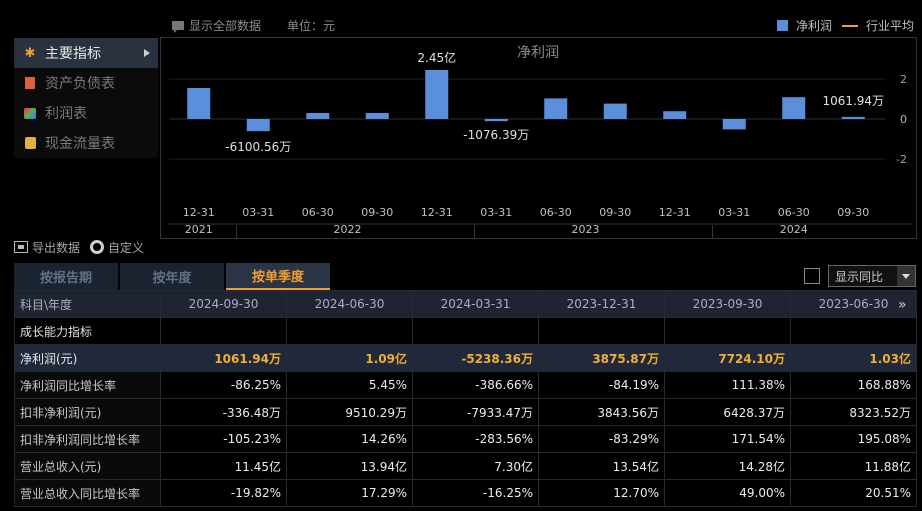 The height and width of the screenshot is (511, 922). What do you see at coordinates (126, 247) in the screenshot?
I see `customize-label: 自定义` at bounding box center [126, 247].